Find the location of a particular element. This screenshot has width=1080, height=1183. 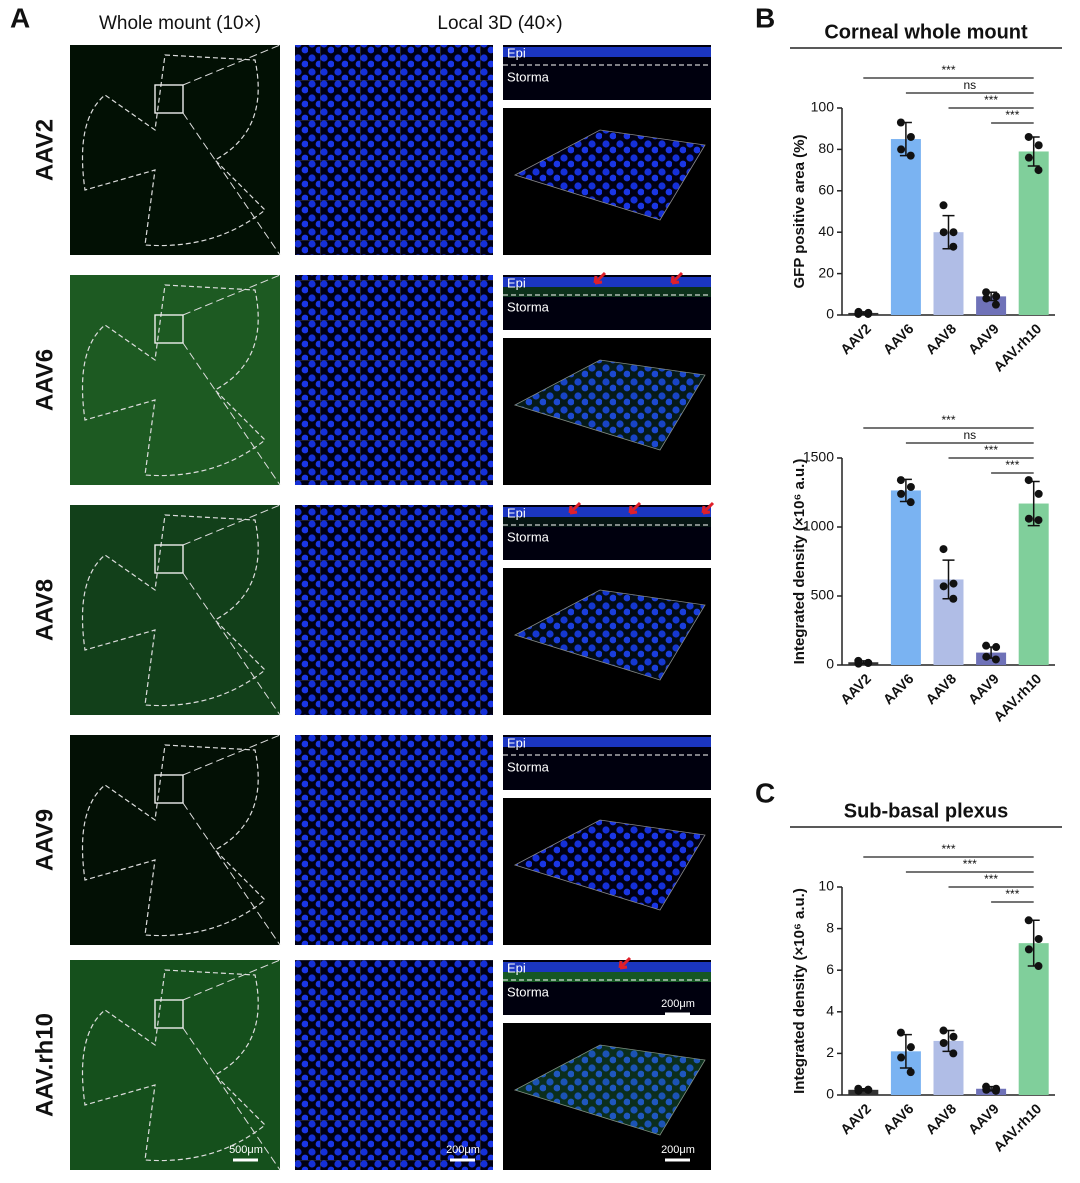

y-tick-label: 60 is located at coordinates (826, 190).